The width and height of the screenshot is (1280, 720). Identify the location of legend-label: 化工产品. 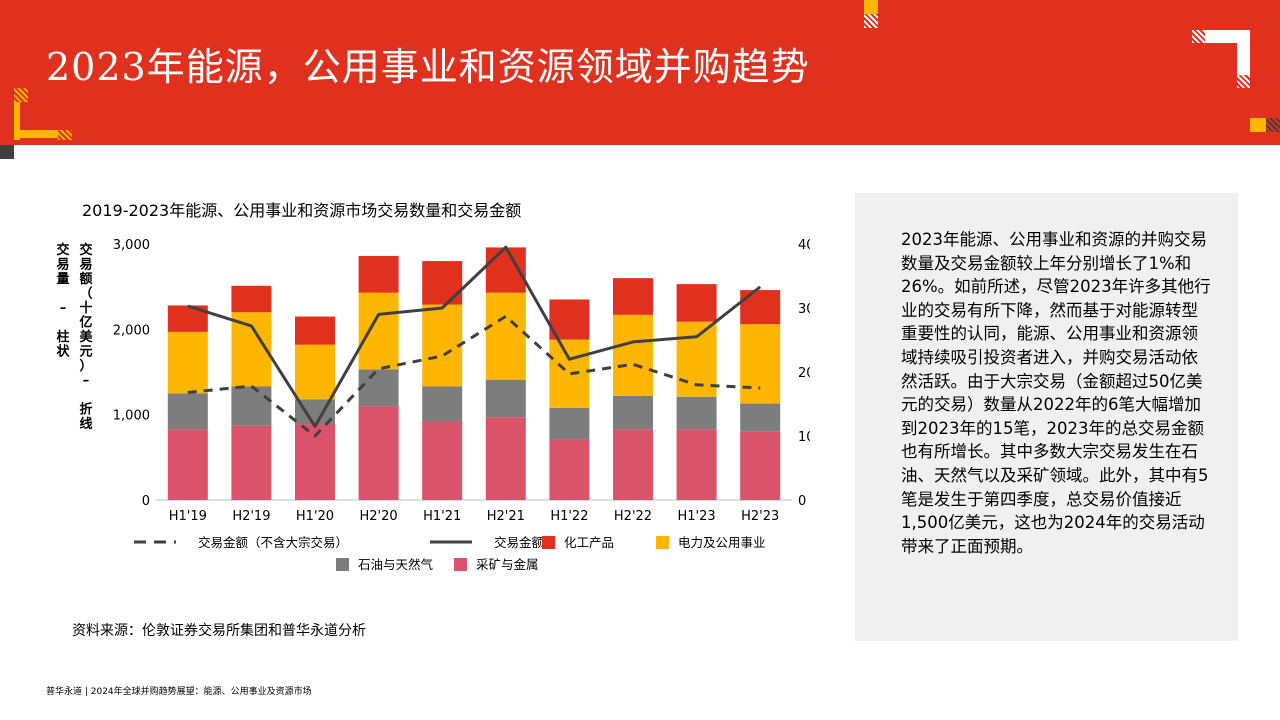
(589, 542).